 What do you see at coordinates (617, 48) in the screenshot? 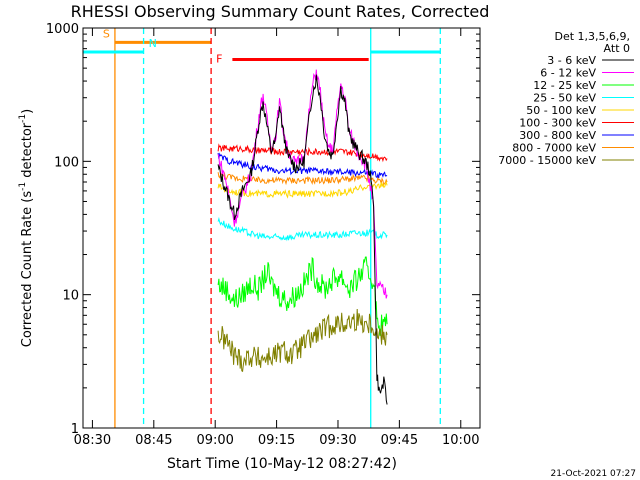
I see `legend-header: Att 0` at bounding box center [617, 48].